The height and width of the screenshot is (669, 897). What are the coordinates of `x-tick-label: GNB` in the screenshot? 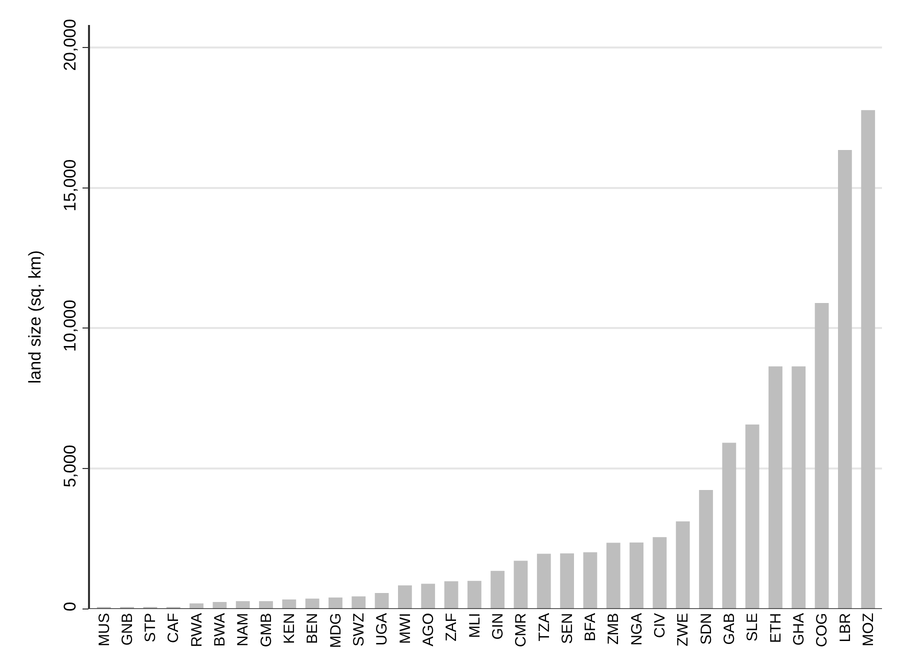 It's located at (127, 629).